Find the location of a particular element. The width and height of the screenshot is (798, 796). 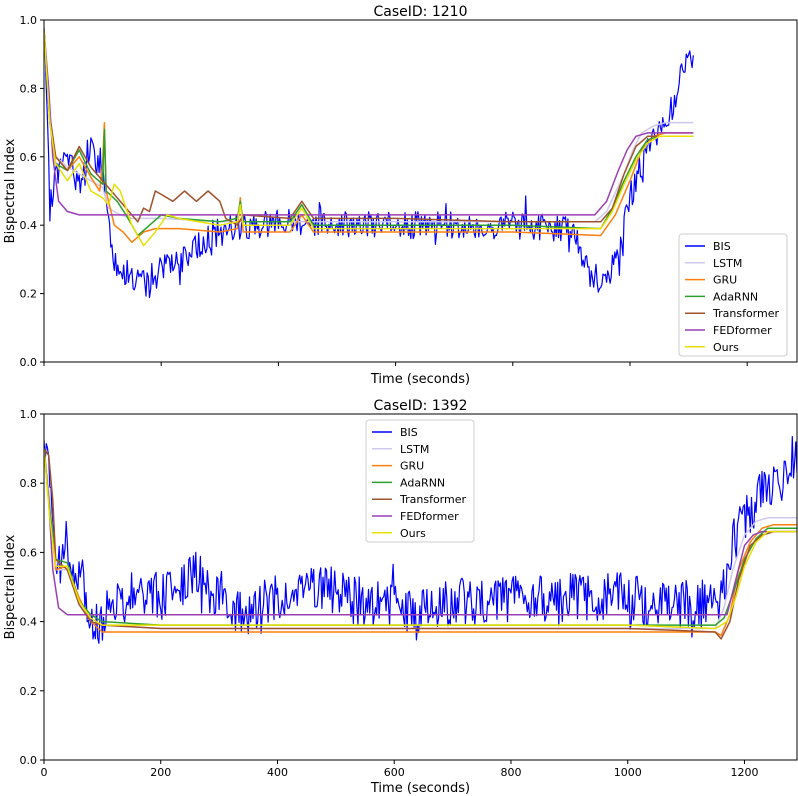

x-tick-label: 0 is located at coordinates (44, 772).